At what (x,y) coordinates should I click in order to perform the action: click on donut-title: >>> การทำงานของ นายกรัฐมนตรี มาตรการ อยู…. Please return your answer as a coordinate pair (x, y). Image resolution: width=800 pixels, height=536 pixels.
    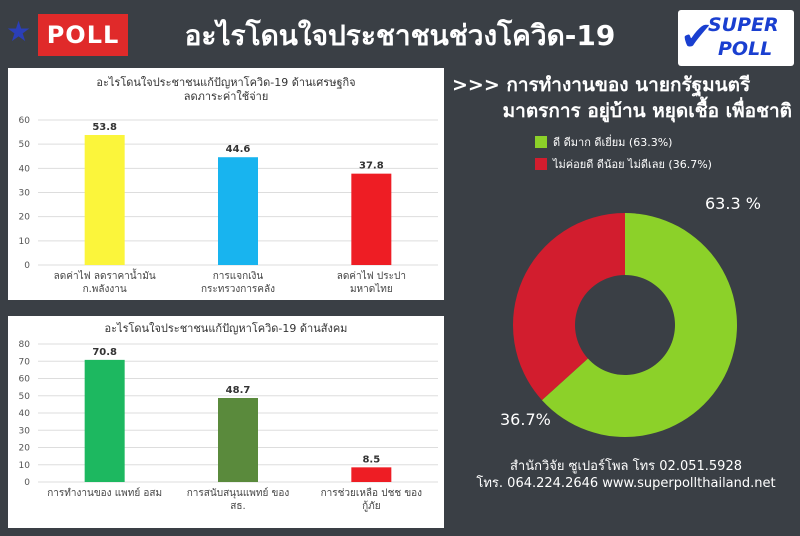
    Looking at the image, I should click on (622, 98).